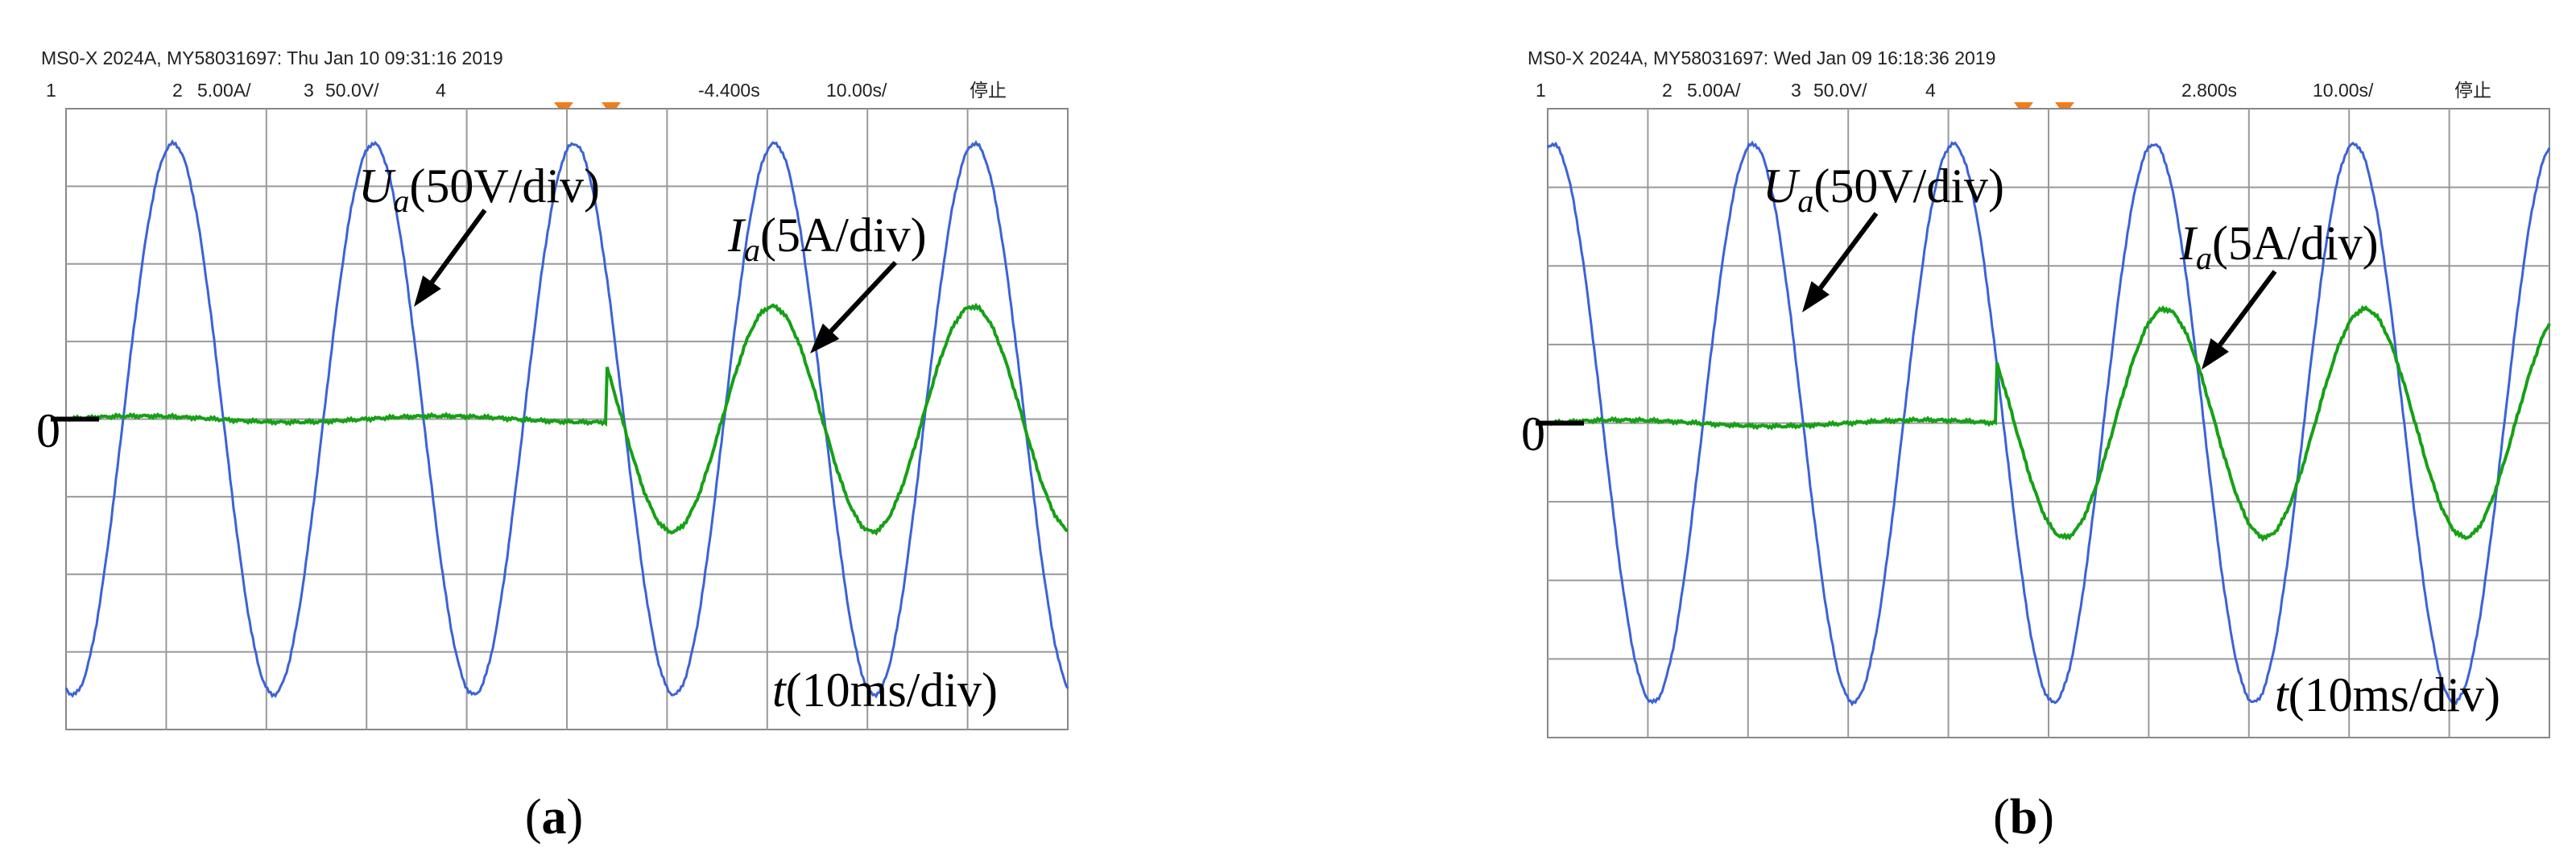 This screenshot has width=2576, height=868. I want to click on caption-letter: a, so click(554, 817).